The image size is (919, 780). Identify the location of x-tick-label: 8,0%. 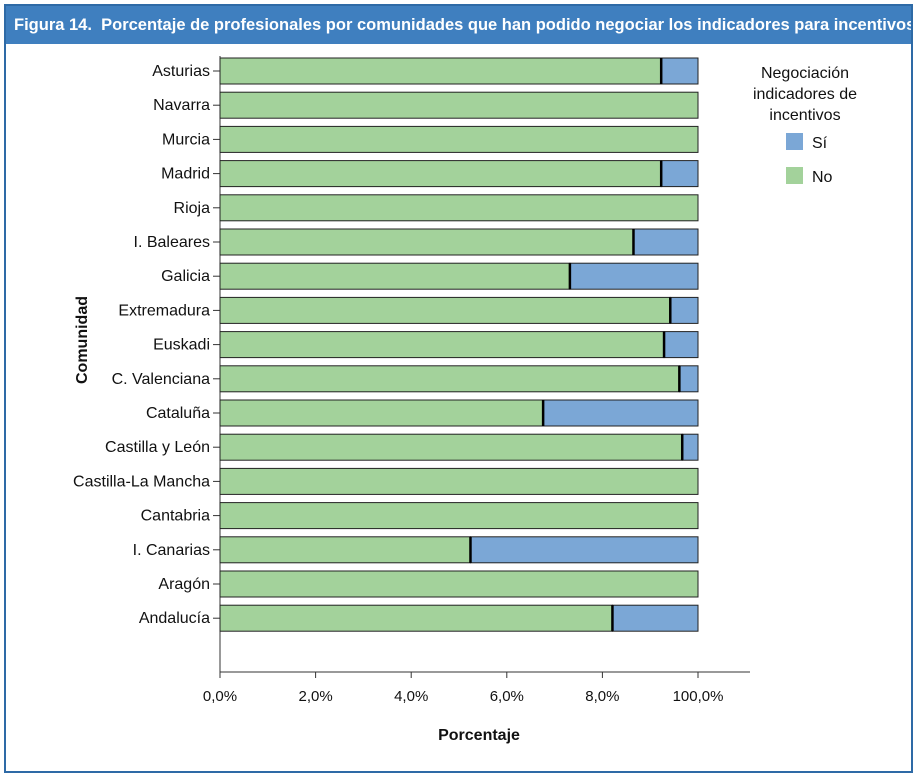
(602, 696).